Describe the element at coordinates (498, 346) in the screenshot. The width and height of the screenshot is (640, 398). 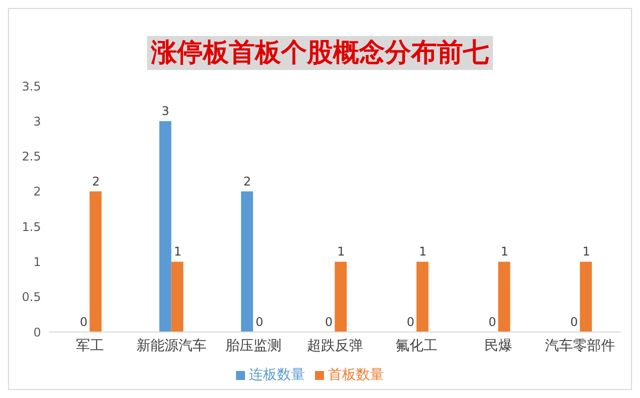
I see `x-tick-label: 民爆` at that location.